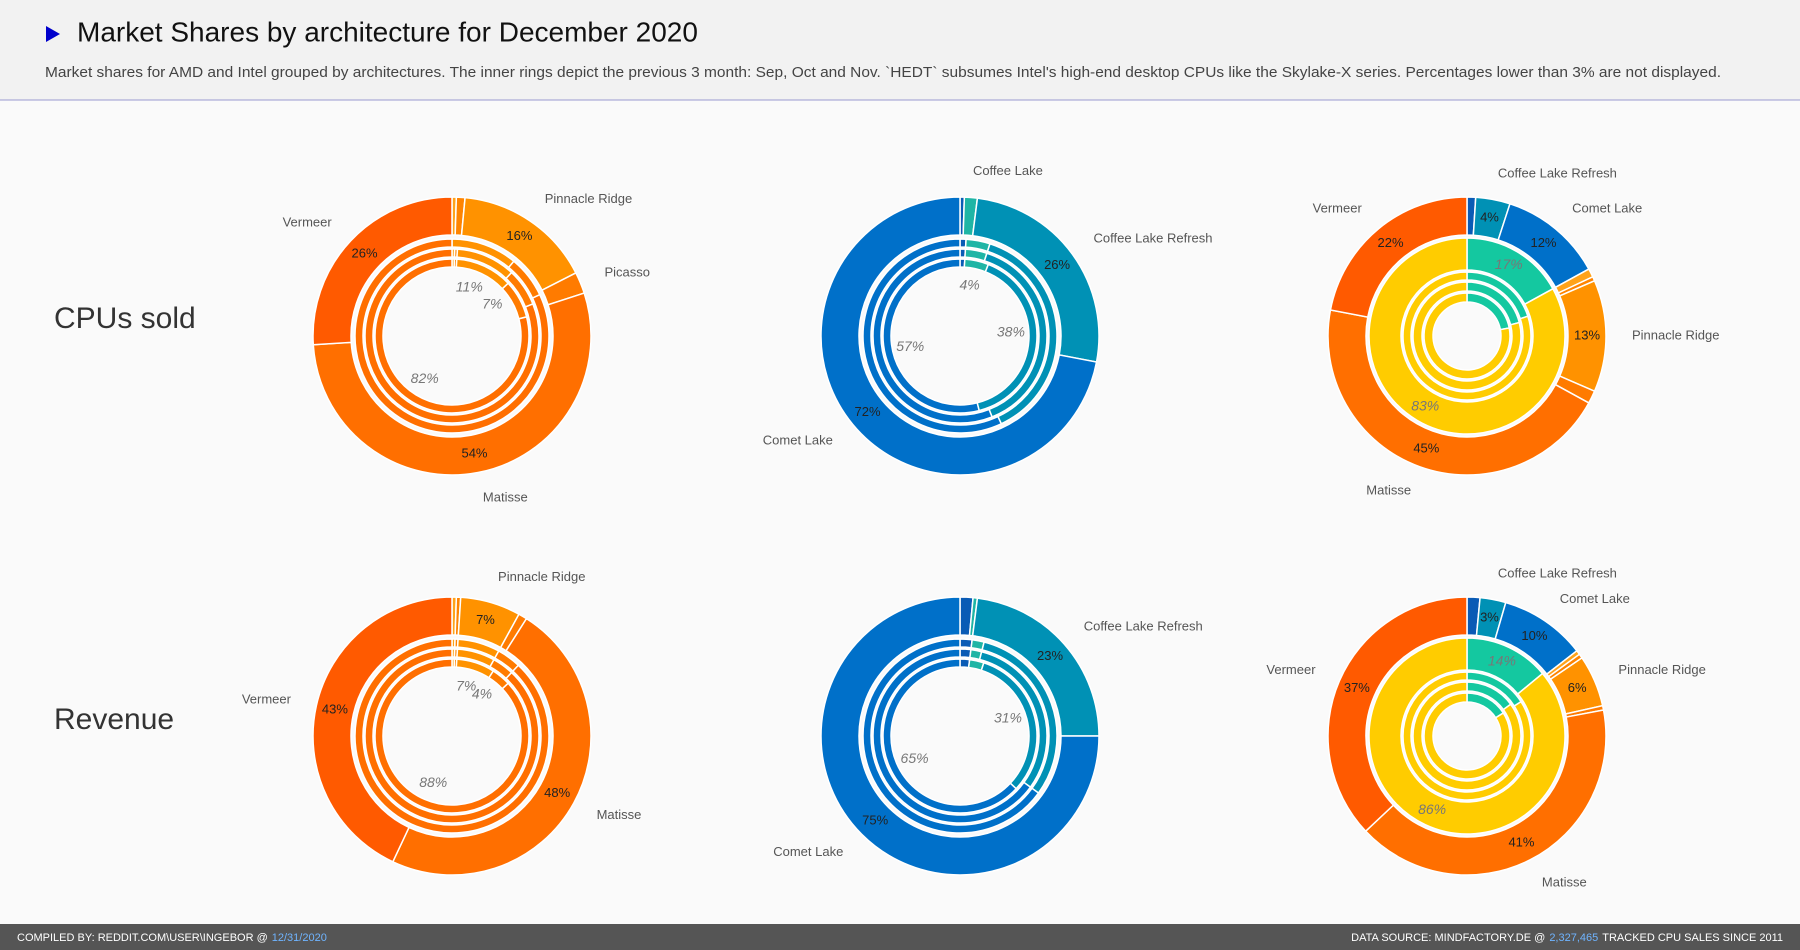 The width and height of the screenshot is (1800, 950). What do you see at coordinates (868, 411) in the screenshot?
I see `value-label: 72%` at bounding box center [868, 411].